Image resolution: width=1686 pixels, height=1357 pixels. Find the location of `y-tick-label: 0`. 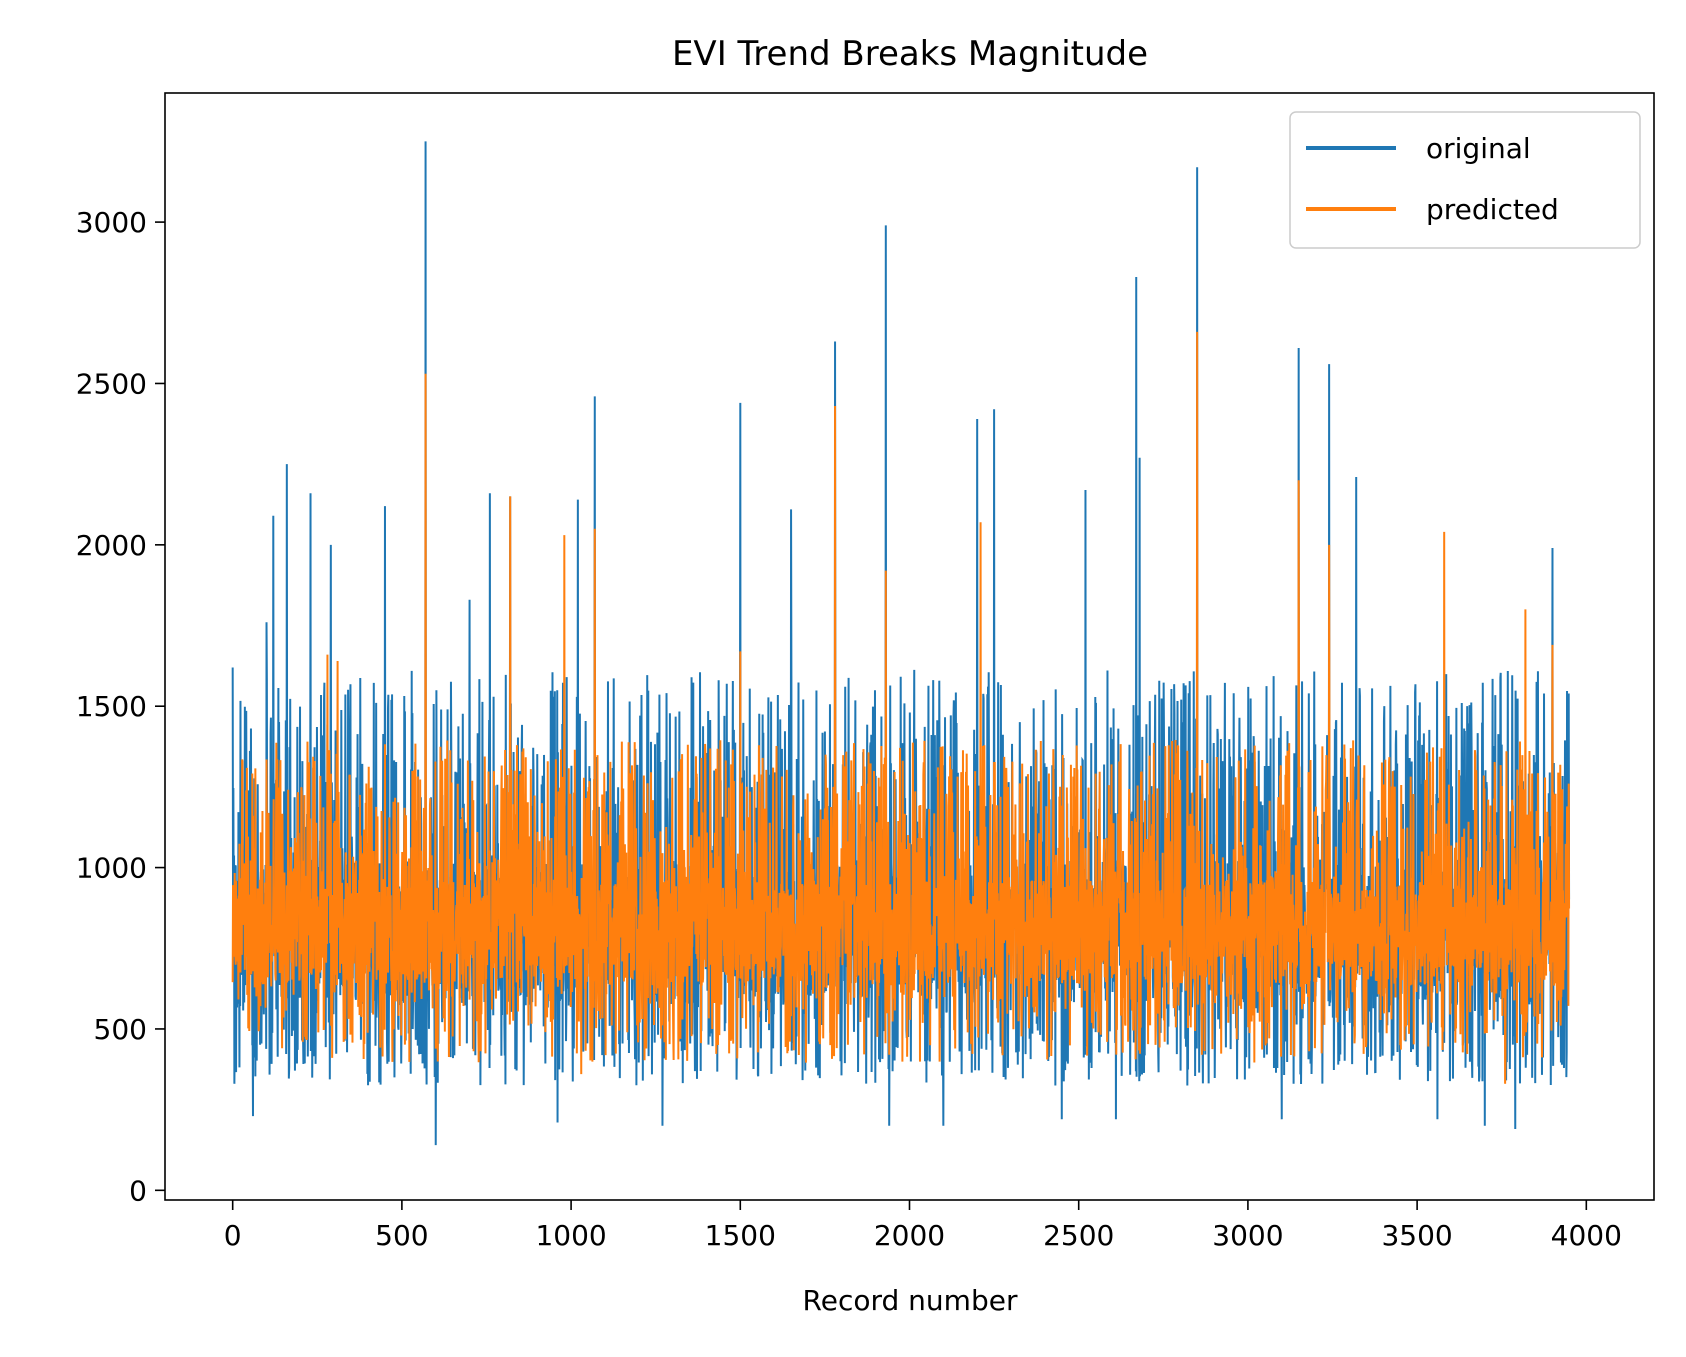

y-tick-label: 0 is located at coordinates (138, 1190).